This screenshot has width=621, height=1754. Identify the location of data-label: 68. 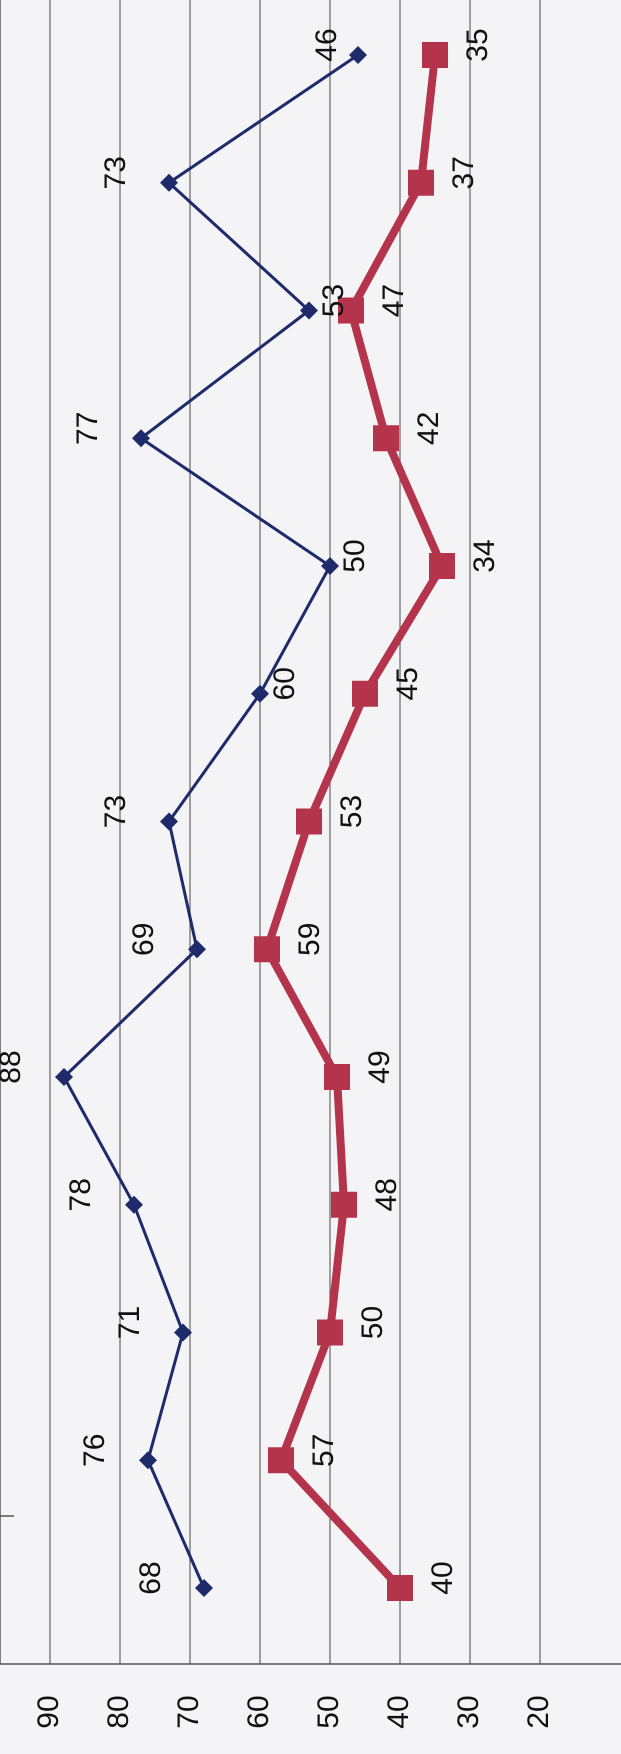
(150, 1577).